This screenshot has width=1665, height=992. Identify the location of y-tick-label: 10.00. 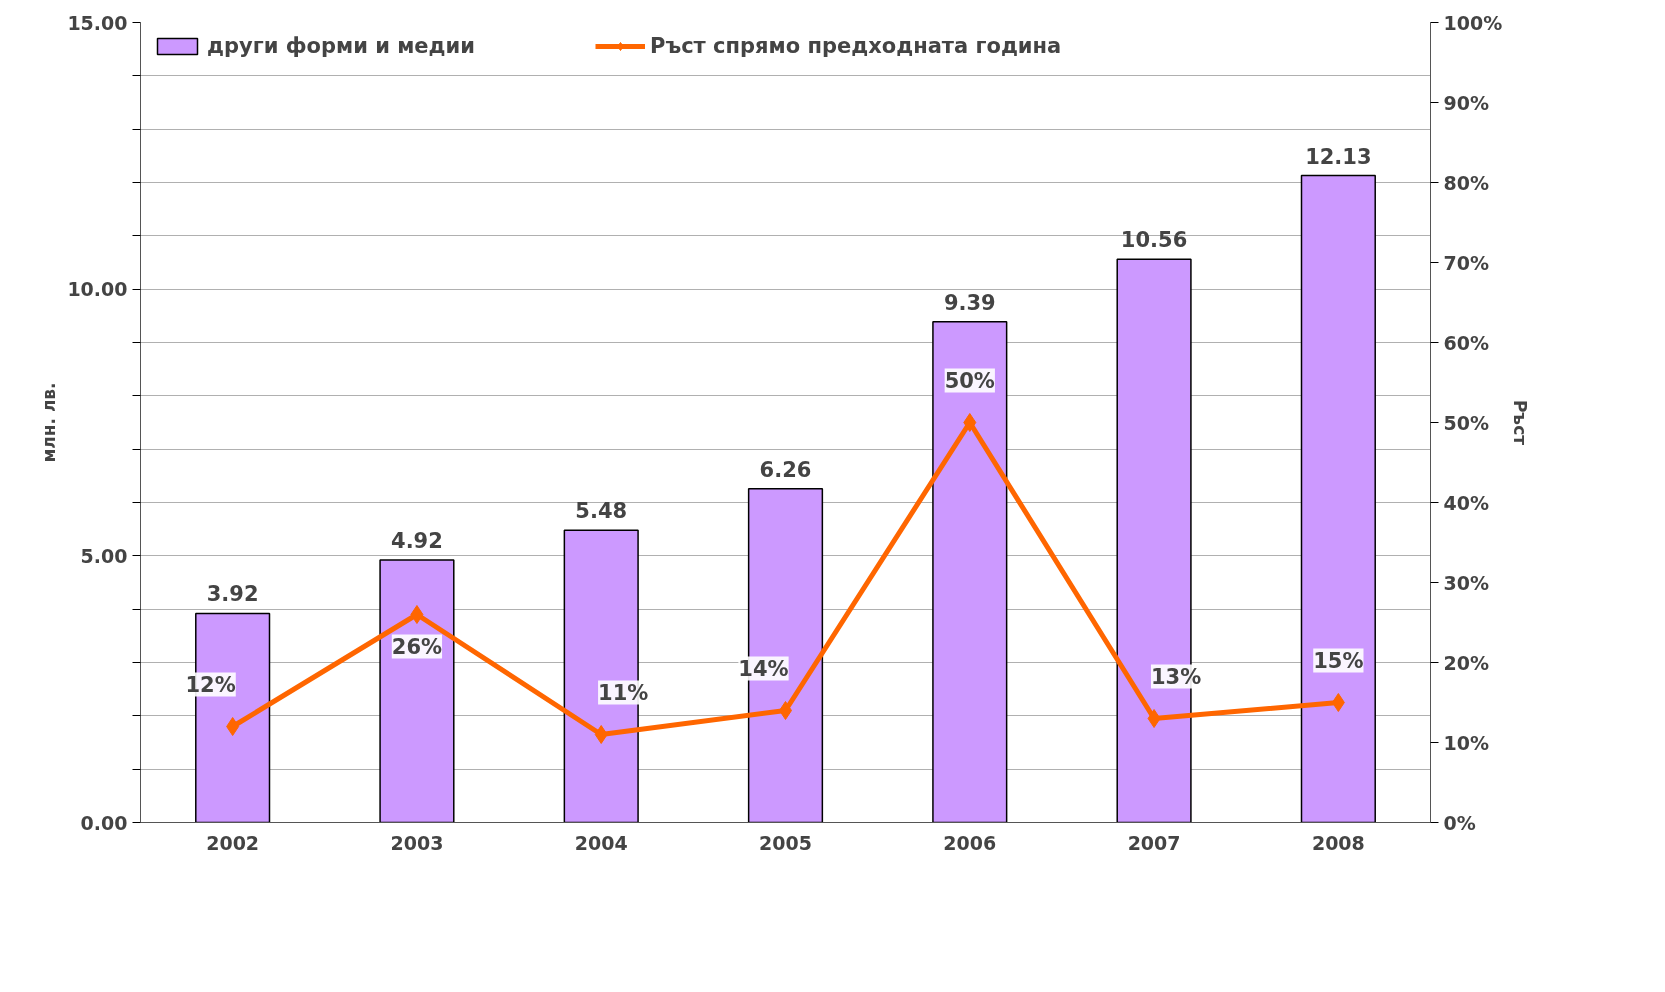
(97, 289).